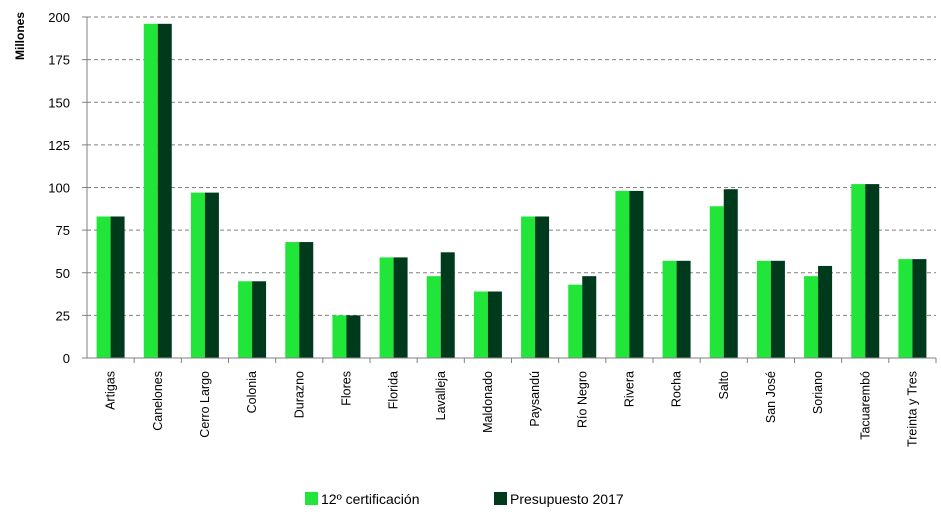  Describe the element at coordinates (488, 402) in the screenshot. I see `x-tick-label: Maldonado` at that location.